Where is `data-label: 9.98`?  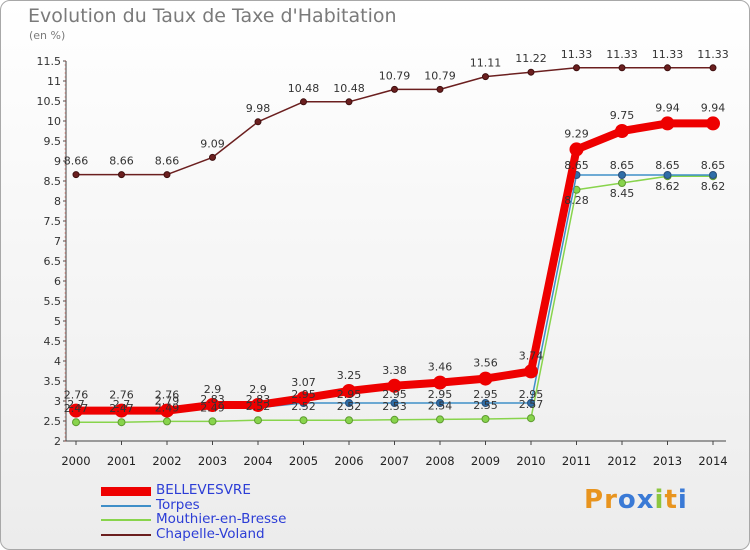
data-label: 9.98 is located at coordinates (258, 108).